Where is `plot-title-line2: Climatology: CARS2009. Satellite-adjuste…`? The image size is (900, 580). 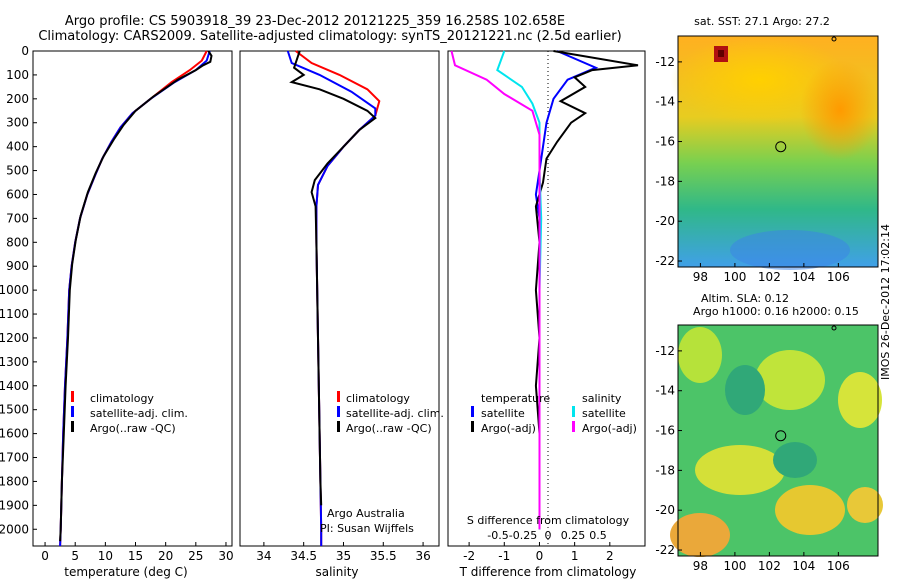 plot-title-line2: Climatology: CARS2009. Satellite-adjuste… is located at coordinates (330, 36).